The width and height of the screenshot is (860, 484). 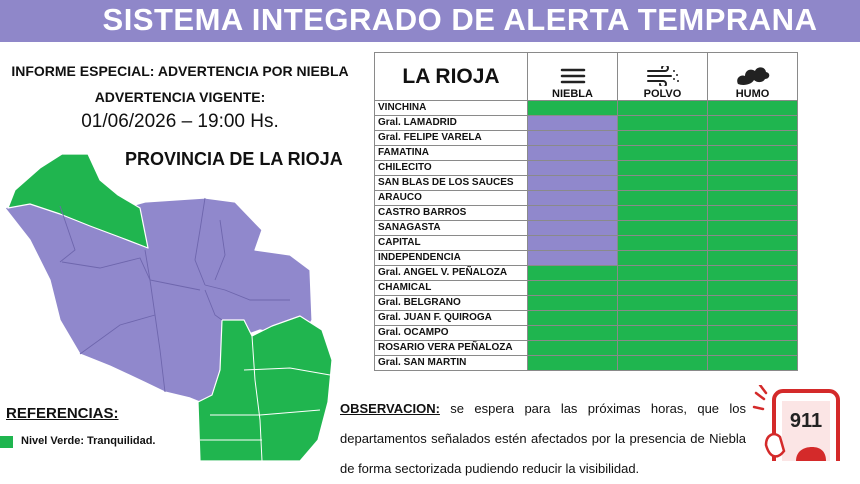 I want to click on department-name: INDEPENDENCIA, so click(x=451, y=258).